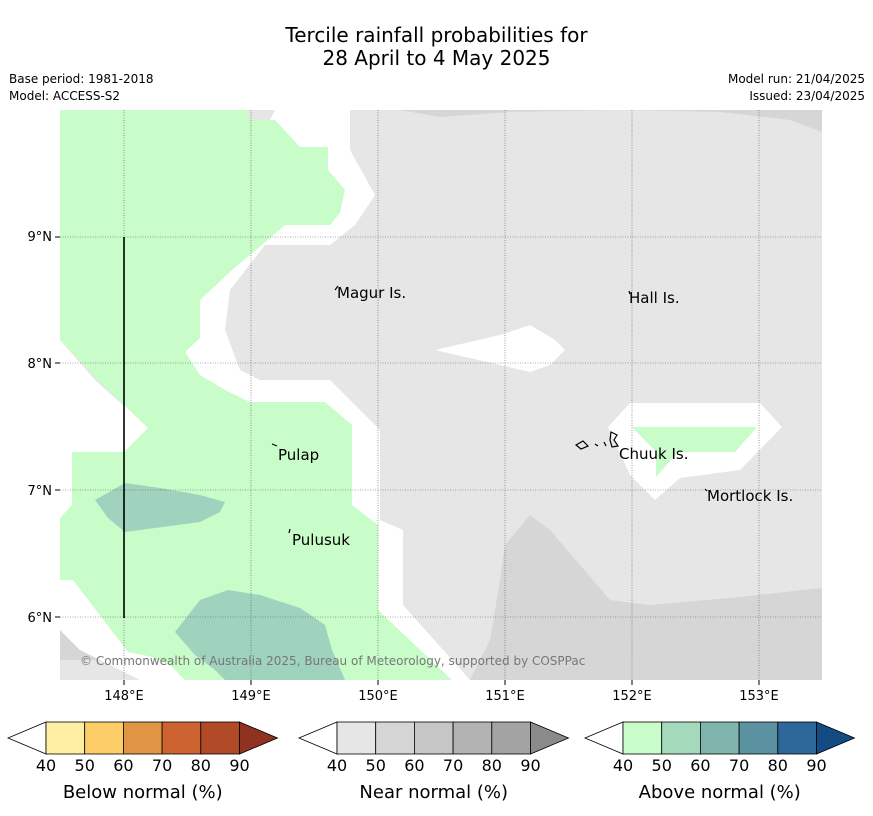 The height and width of the screenshot is (816, 873). I want to click on place-label-pulusuk: Pulusuk, so click(321, 540).